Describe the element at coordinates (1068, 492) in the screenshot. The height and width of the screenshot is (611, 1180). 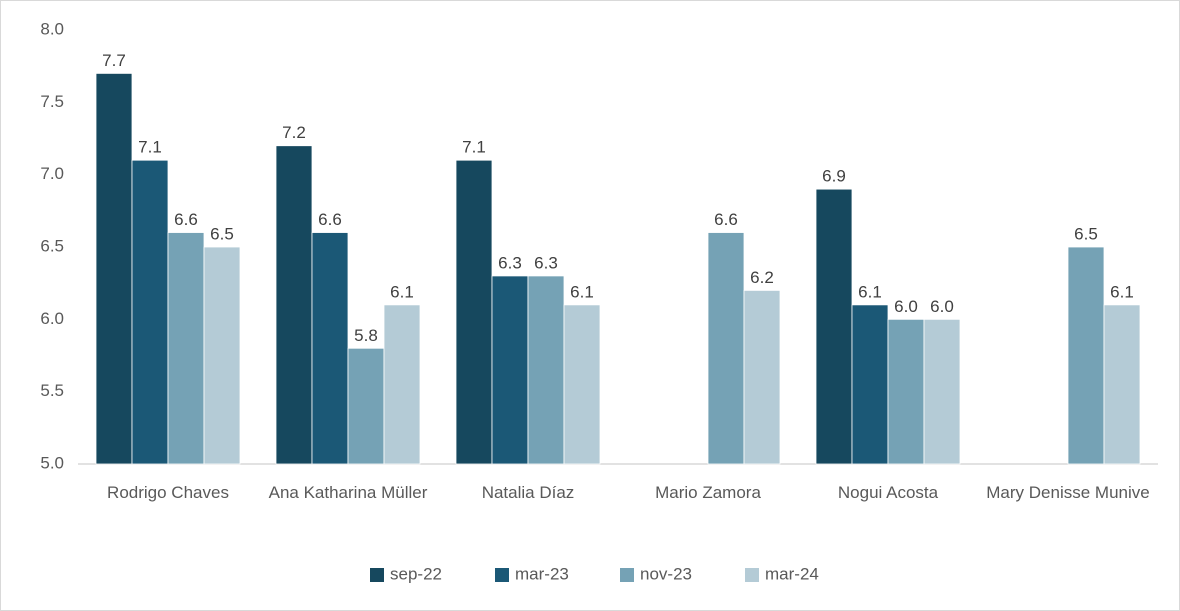
I see `x-tick-label: Mary Denisse Munive` at that location.